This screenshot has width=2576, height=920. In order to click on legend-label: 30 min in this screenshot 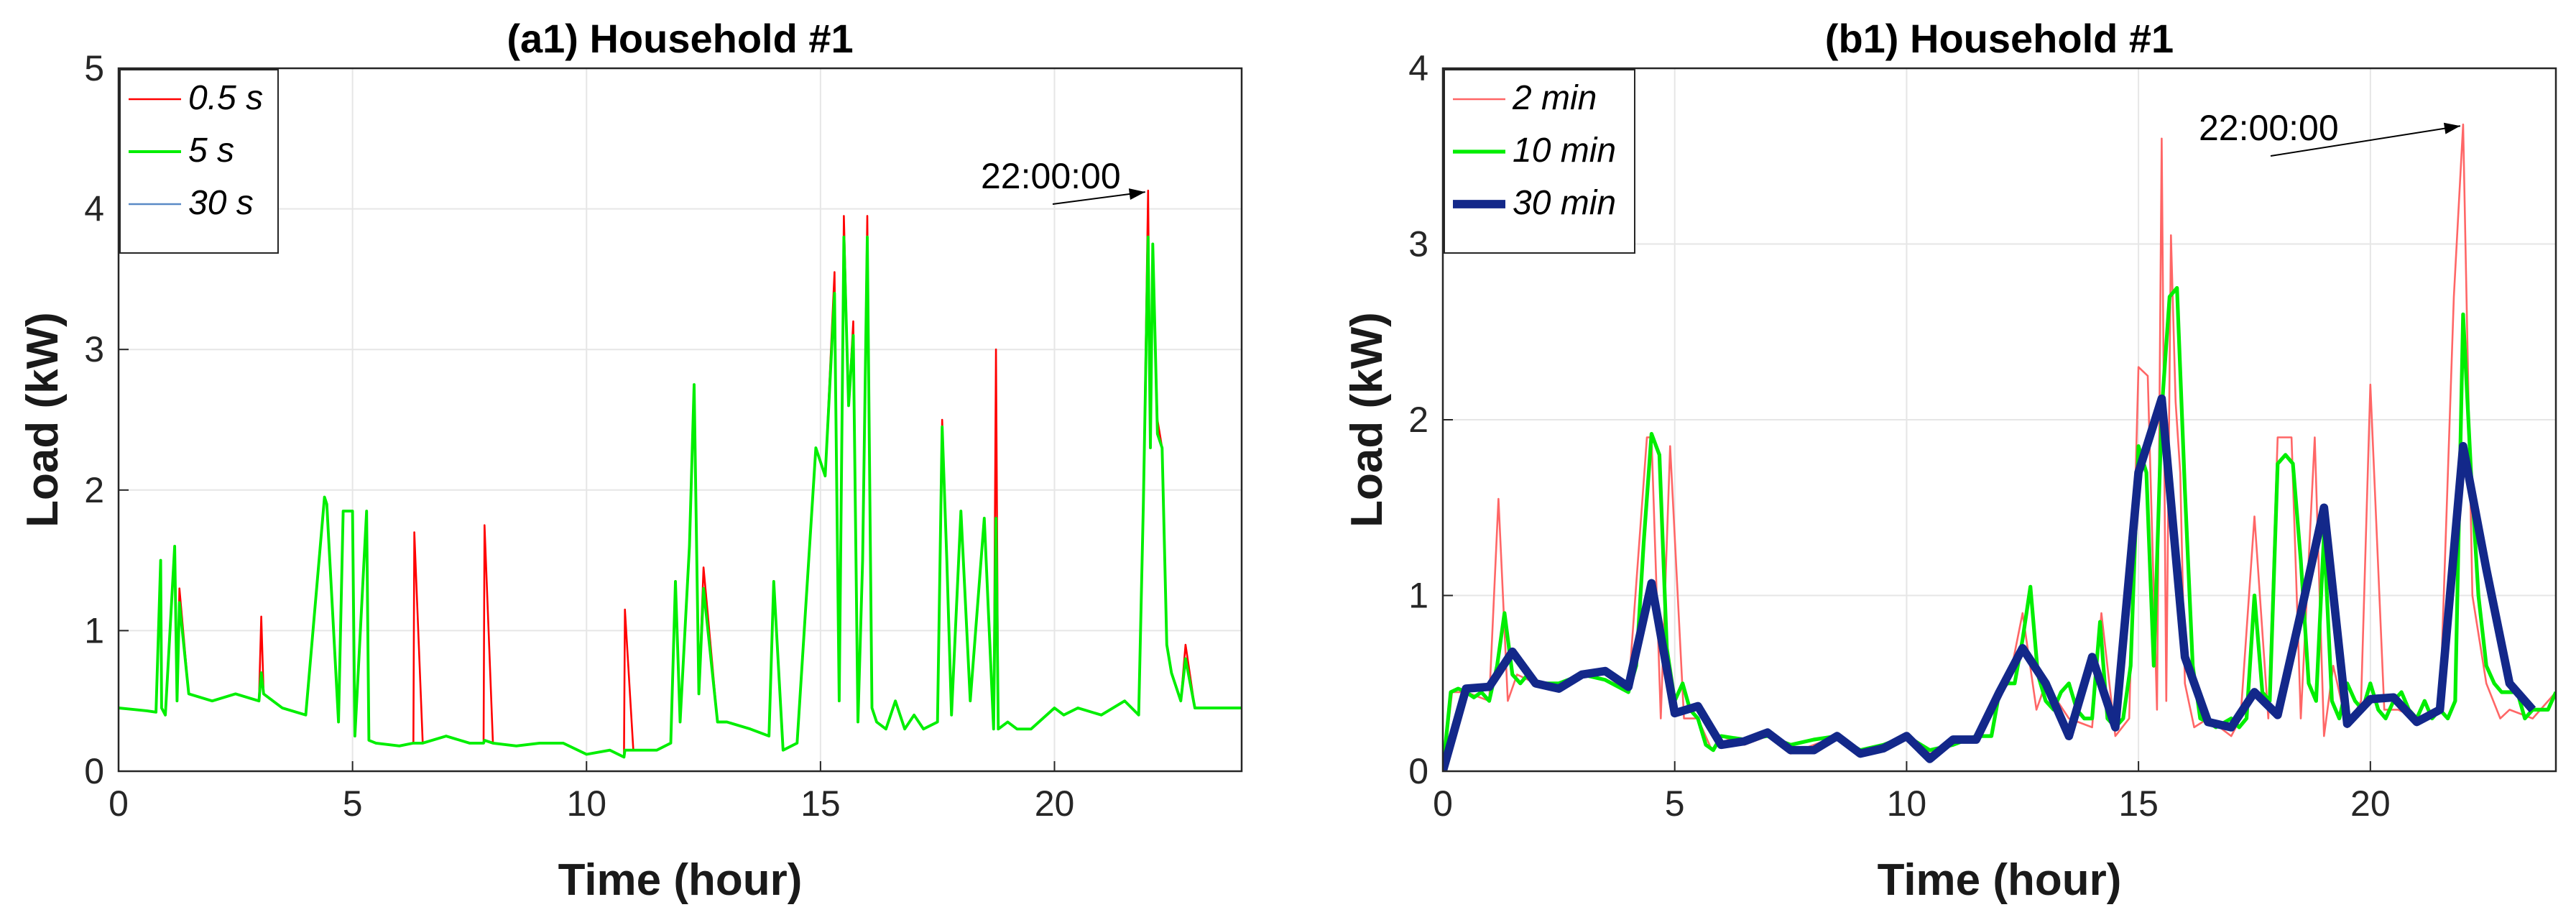, I will do `click(1565, 203)`.